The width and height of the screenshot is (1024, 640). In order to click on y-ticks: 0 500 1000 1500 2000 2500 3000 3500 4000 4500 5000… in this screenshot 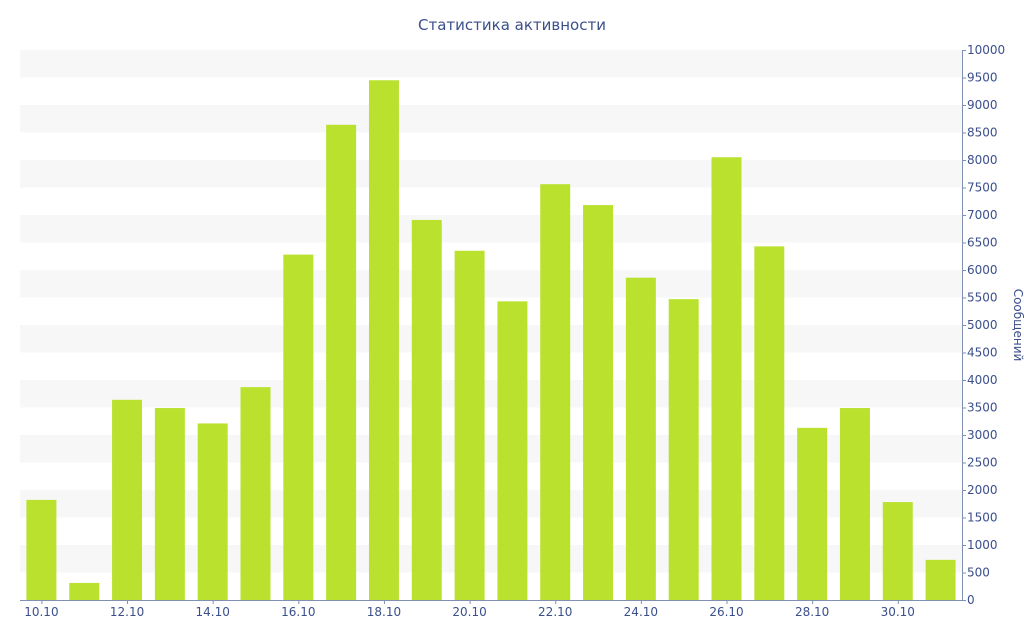, I will do `click(983, 325)`.